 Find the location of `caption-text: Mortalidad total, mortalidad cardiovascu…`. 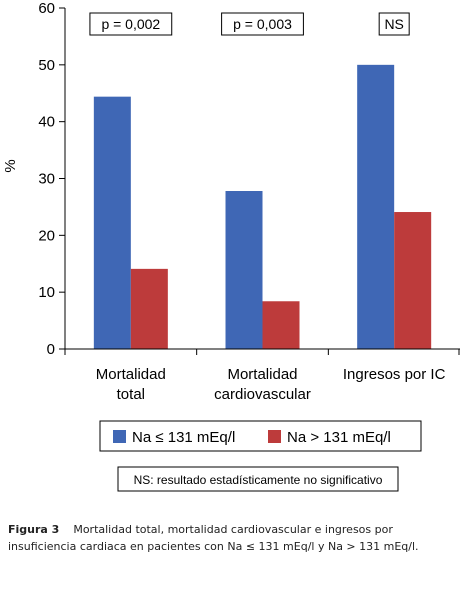

caption-text: Mortalidad total, mortalidad cardiovascu… is located at coordinates (213, 538).